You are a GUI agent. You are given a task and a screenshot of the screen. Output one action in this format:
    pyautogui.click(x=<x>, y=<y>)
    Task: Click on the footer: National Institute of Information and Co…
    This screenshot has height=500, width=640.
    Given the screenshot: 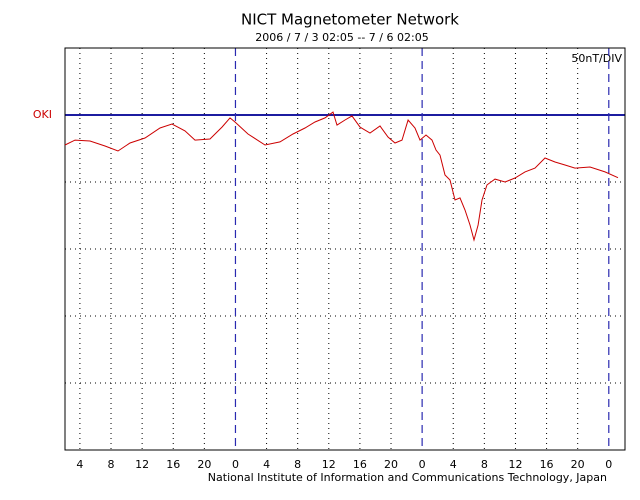 What is the action you would take?
    pyautogui.click(x=407, y=477)
    